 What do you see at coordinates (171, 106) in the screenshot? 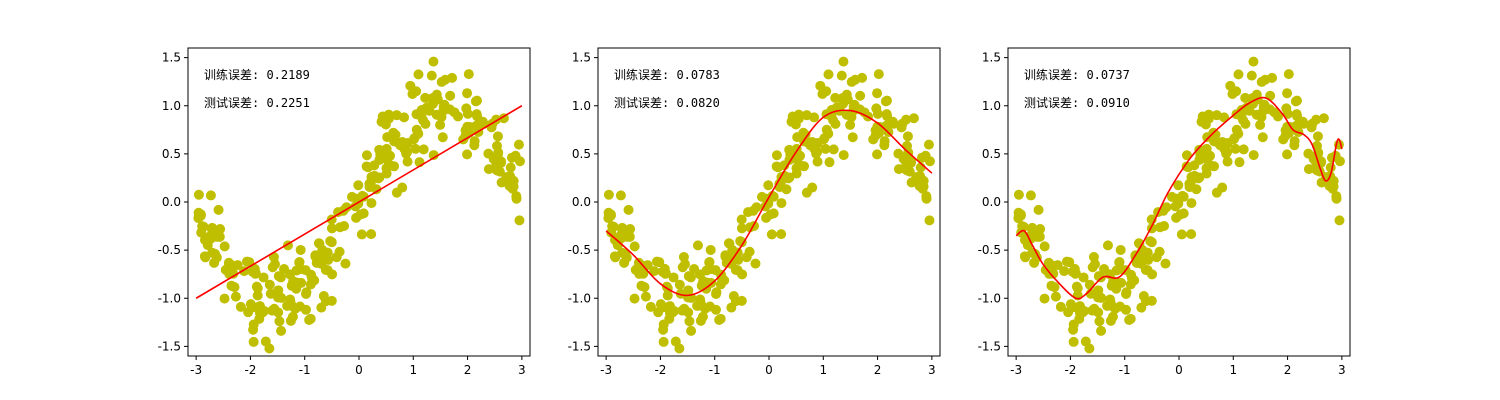
I see `y-tick-label: 1.0` at bounding box center [171, 106].